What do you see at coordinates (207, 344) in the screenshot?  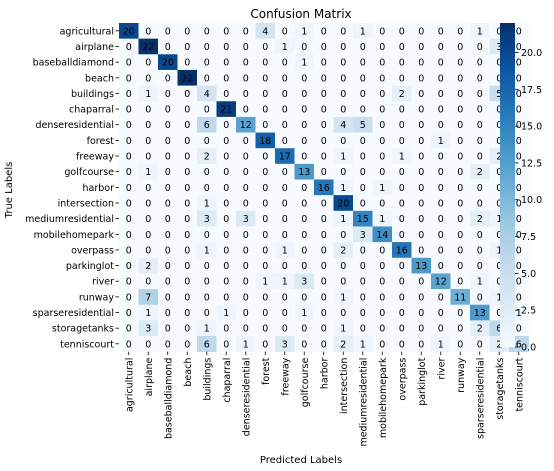 I see `cell-value-label: 6` at bounding box center [207, 344].